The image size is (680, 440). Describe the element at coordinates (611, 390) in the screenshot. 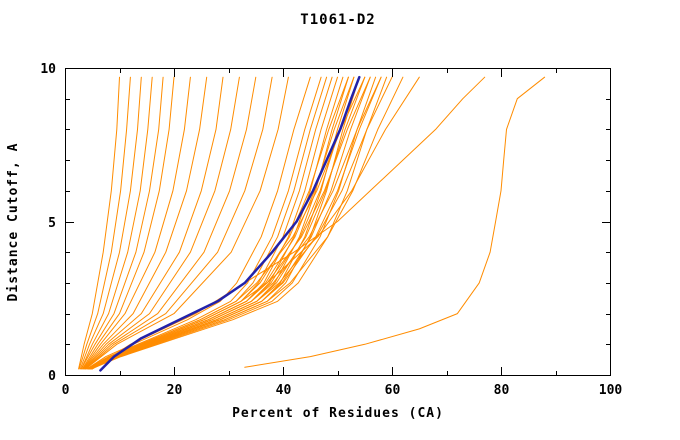

I see `x-tick-label: 100` at that location.